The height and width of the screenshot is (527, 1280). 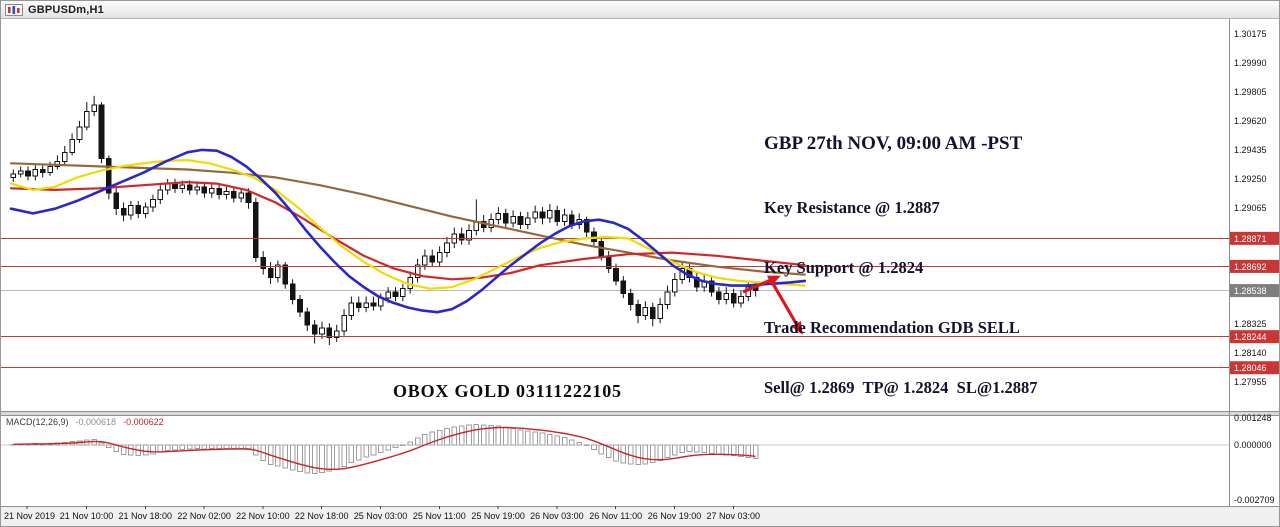 I want to click on svg-text: 1.28046, so click(x=1250, y=368).